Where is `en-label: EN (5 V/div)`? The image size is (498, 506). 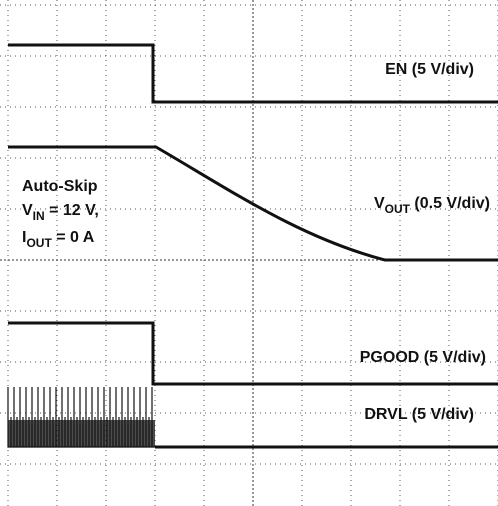 en-label: EN (5 V/div) is located at coordinates (429, 69).